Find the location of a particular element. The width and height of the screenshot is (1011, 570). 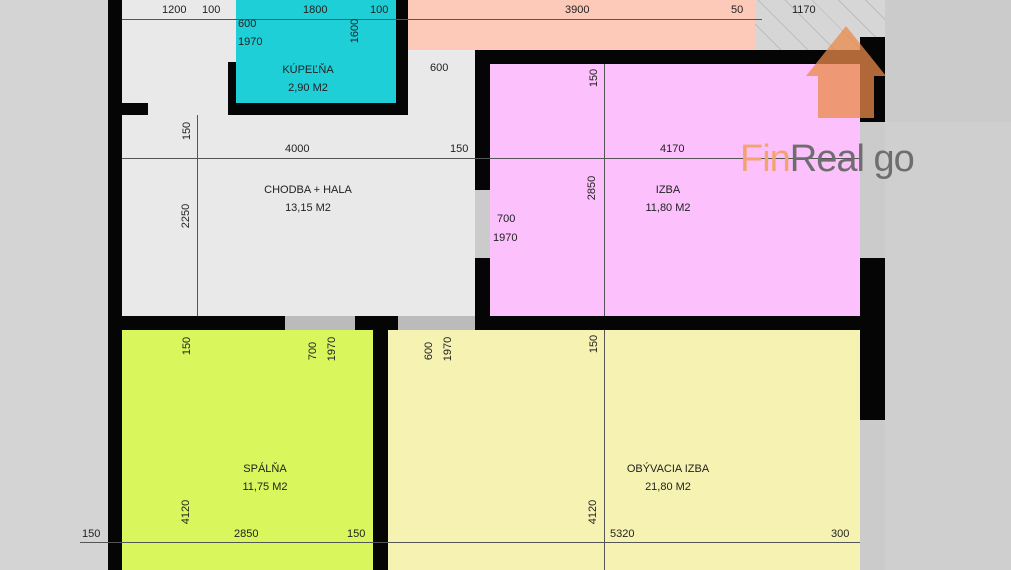

room-label-living: OBÝVACIA IZBA 21,80 M2 is located at coordinates (668, 478).